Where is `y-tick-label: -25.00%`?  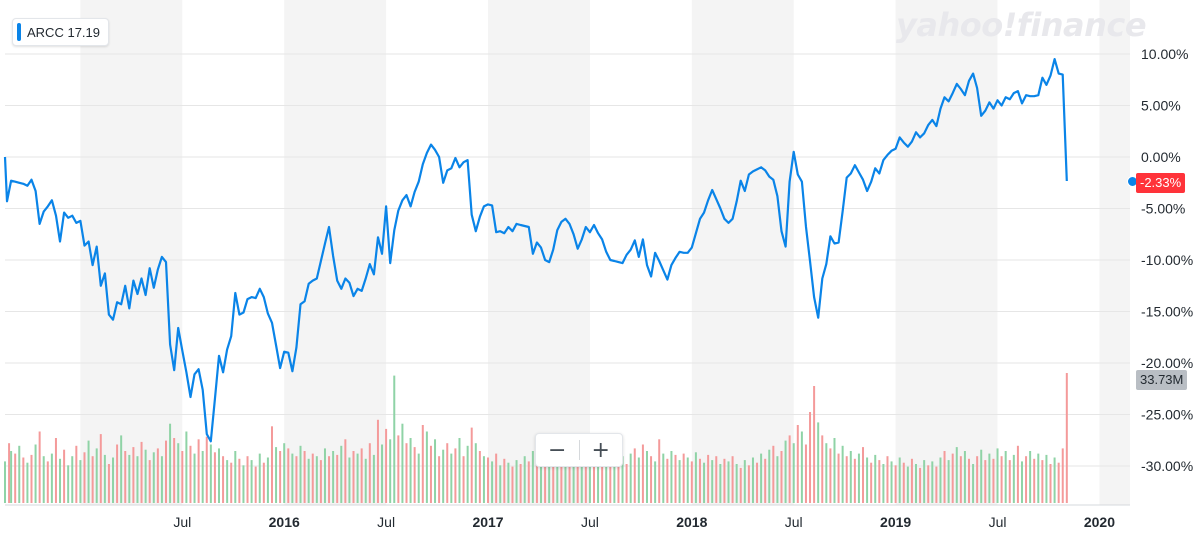 y-tick-label: -25.00% is located at coordinates (1167, 415).